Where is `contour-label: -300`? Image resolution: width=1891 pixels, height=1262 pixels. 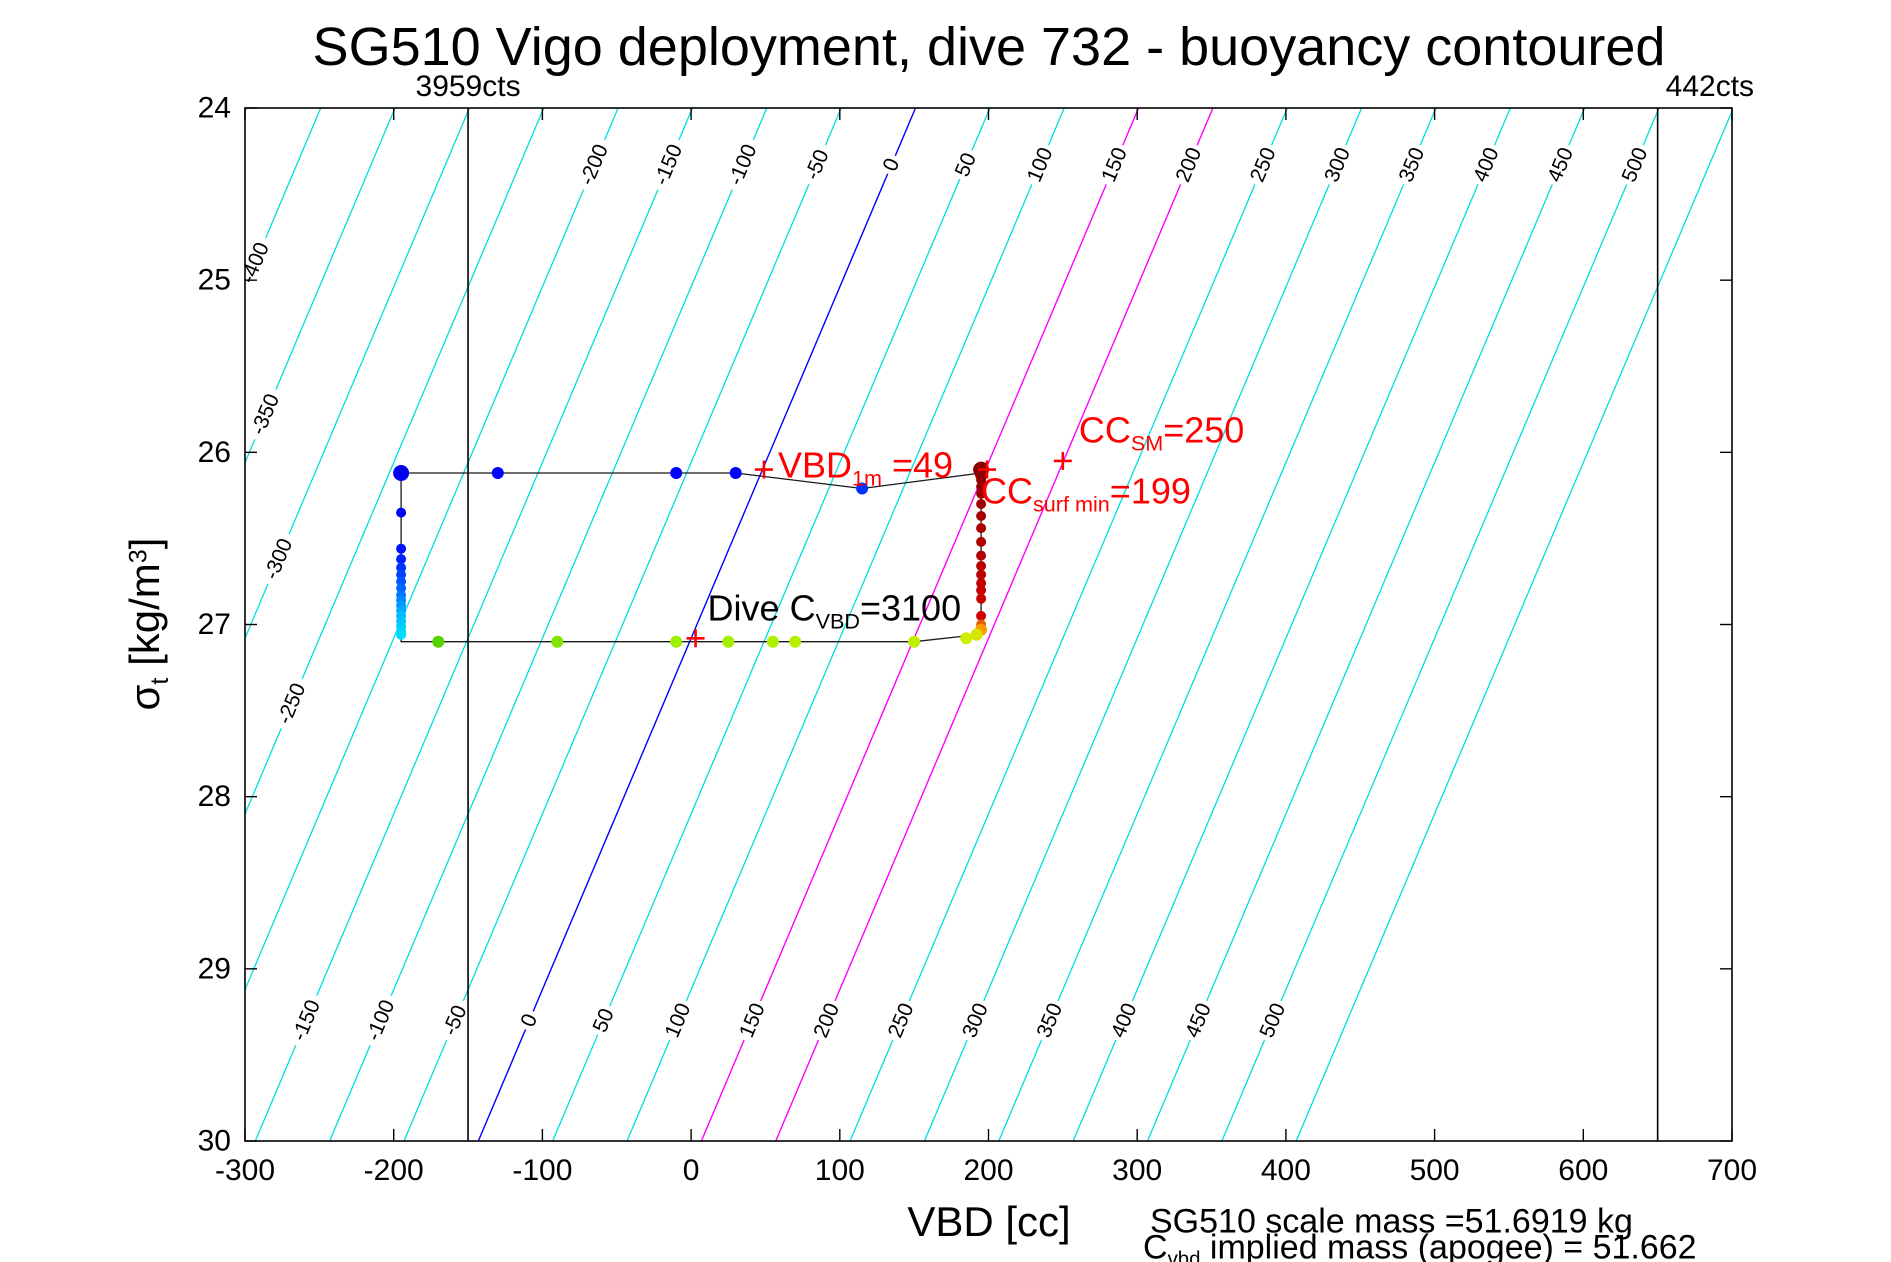
contour-label: -300 is located at coordinates (278, 559).